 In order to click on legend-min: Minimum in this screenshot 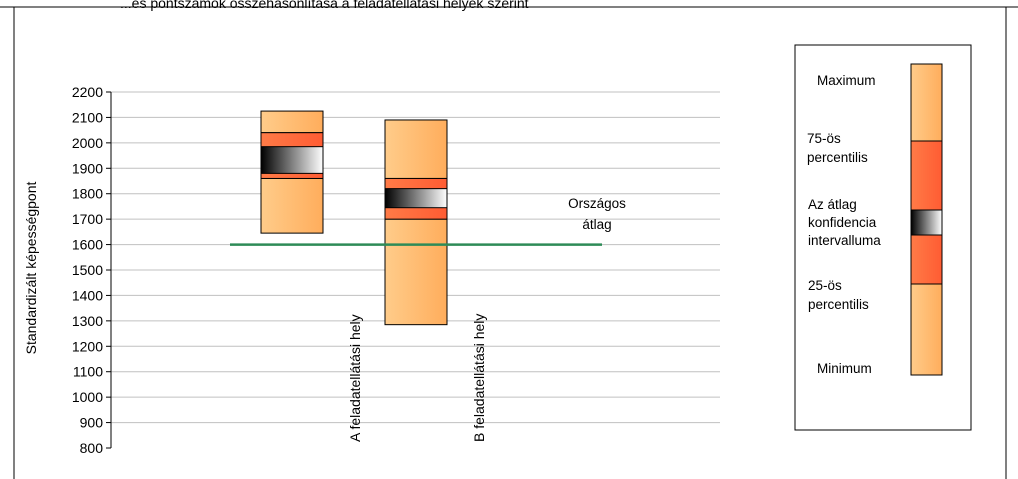, I will do `click(844, 368)`.